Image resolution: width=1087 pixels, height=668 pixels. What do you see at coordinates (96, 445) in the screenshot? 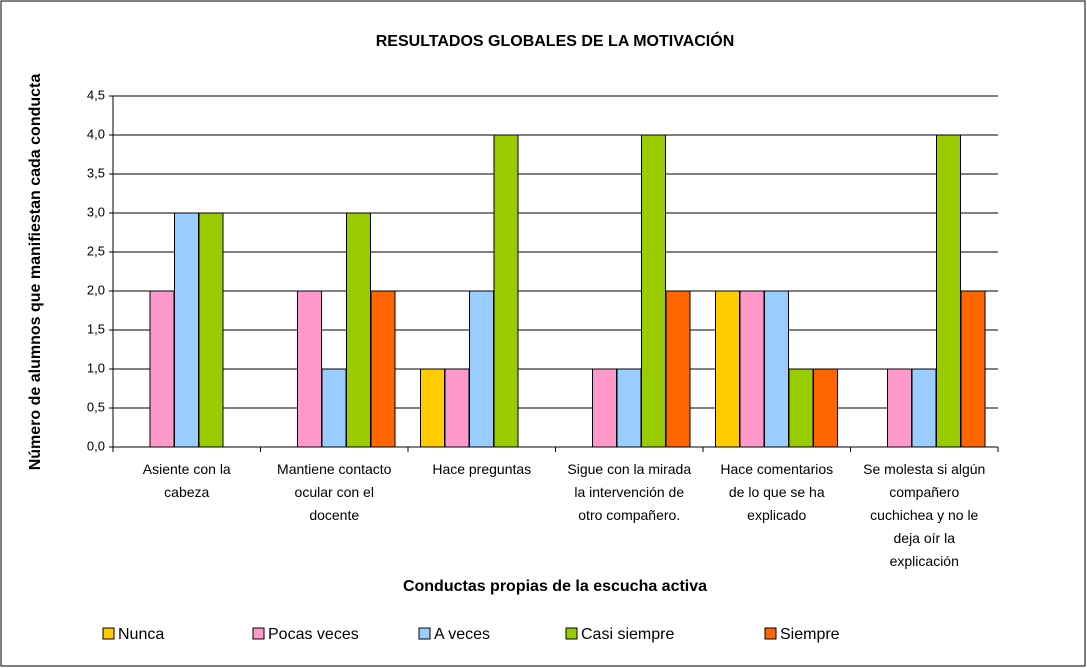
I see `y-tick-label: 0,0` at bounding box center [96, 445].